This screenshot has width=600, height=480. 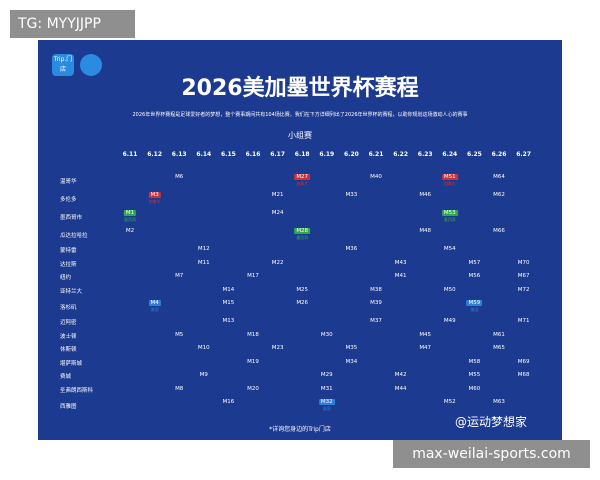 What do you see at coordinates (450, 321) in the screenshot?
I see `match-cell: M49` at bounding box center [450, 321].